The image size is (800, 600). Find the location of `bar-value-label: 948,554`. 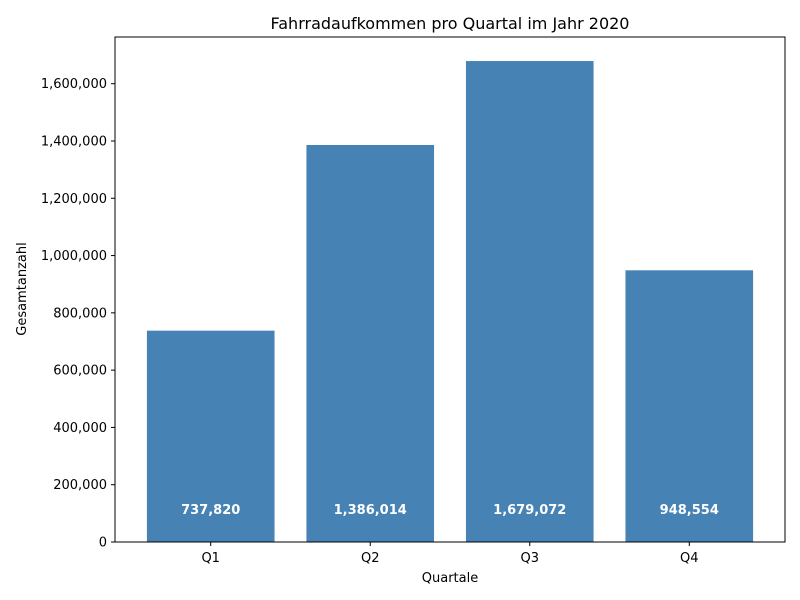

bar-value-label: 948,554 is located at coordinates (689, 510).